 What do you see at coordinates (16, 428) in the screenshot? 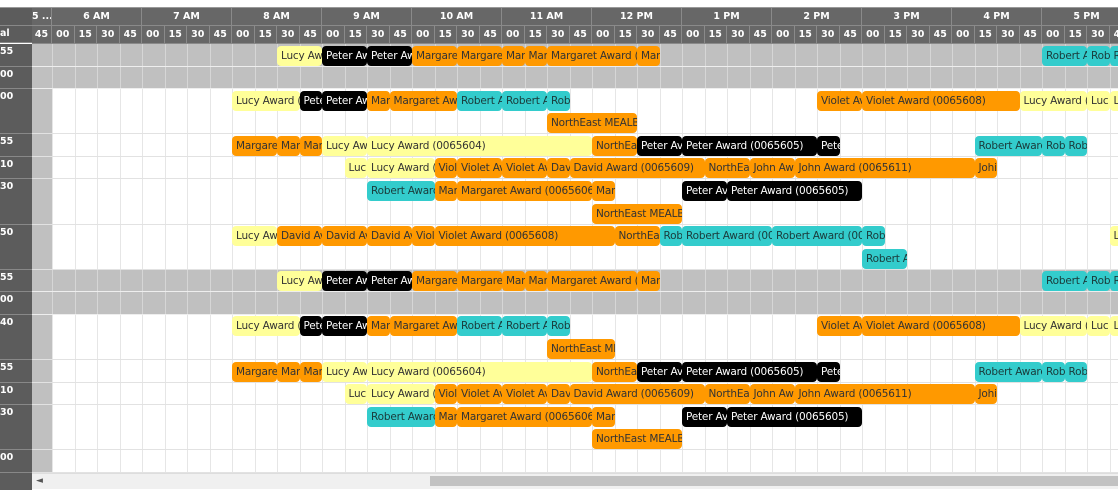
I see `resource-label: 30` at bounding box center [16, 428].